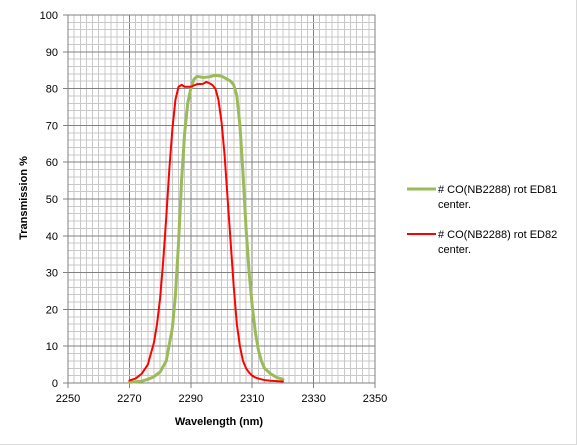  I want to click on y-tick-label: 20, so click(52, 310).